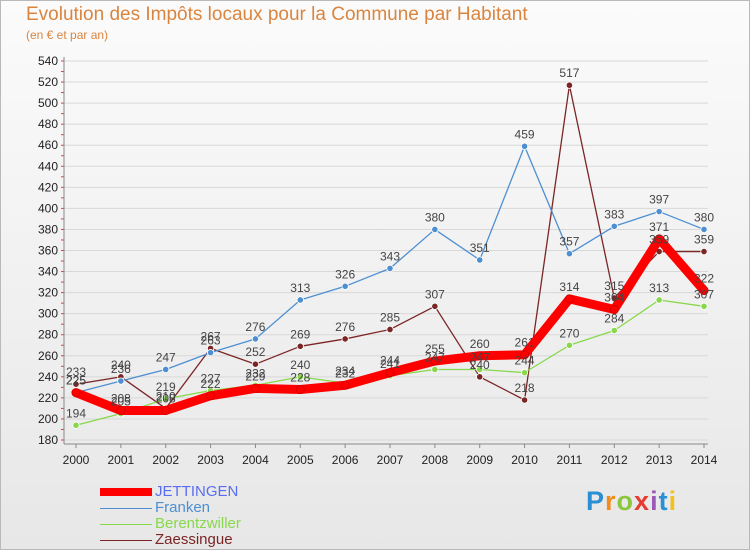 The width and height of the screenshot is (750, 550). Describe the element at coordinates (659, 300) in the screenshot. I see `data-point-berentzwiller-2013` at that location.